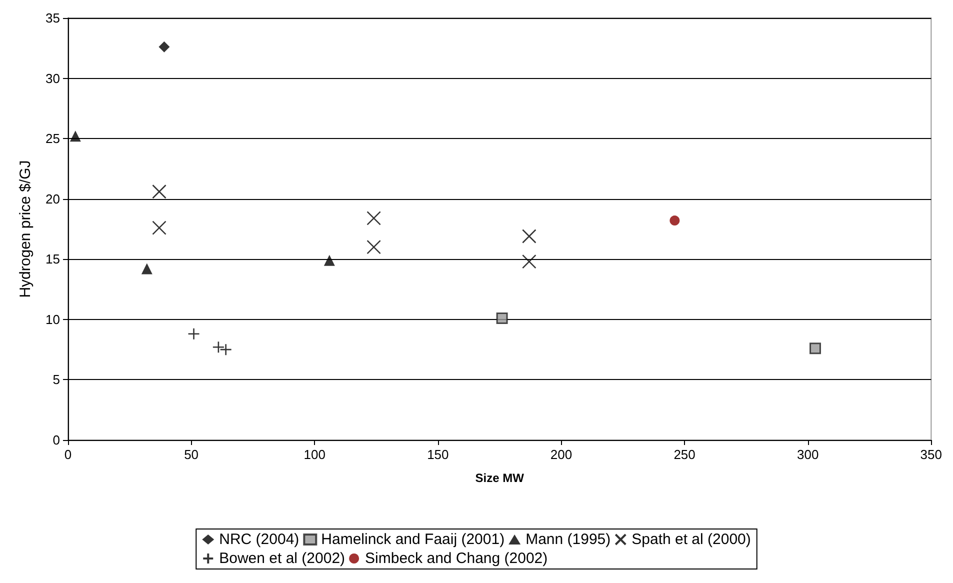 Image resolution: width=953 pixels, height=583 pixels. Describe the element at coordinates (807, 454) in the screenshot. I see `x-tick-label: 300` at that location.